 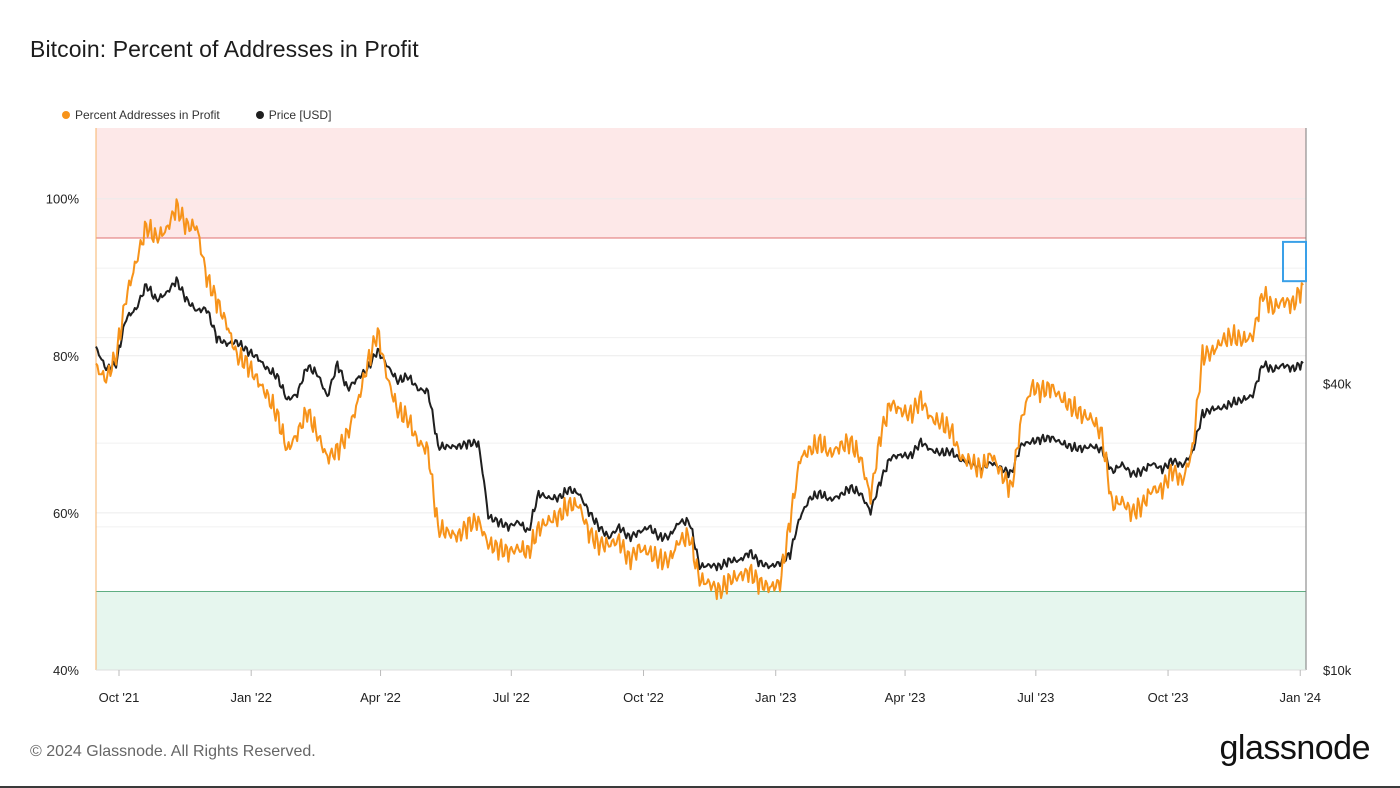 I want to click on highlight-box, so click(x=1294, y=261).